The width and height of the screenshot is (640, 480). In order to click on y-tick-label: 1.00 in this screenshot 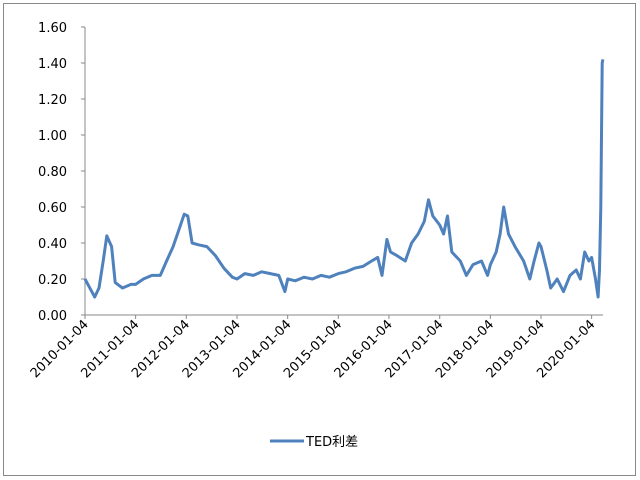, I will do `click(52, 136)`.